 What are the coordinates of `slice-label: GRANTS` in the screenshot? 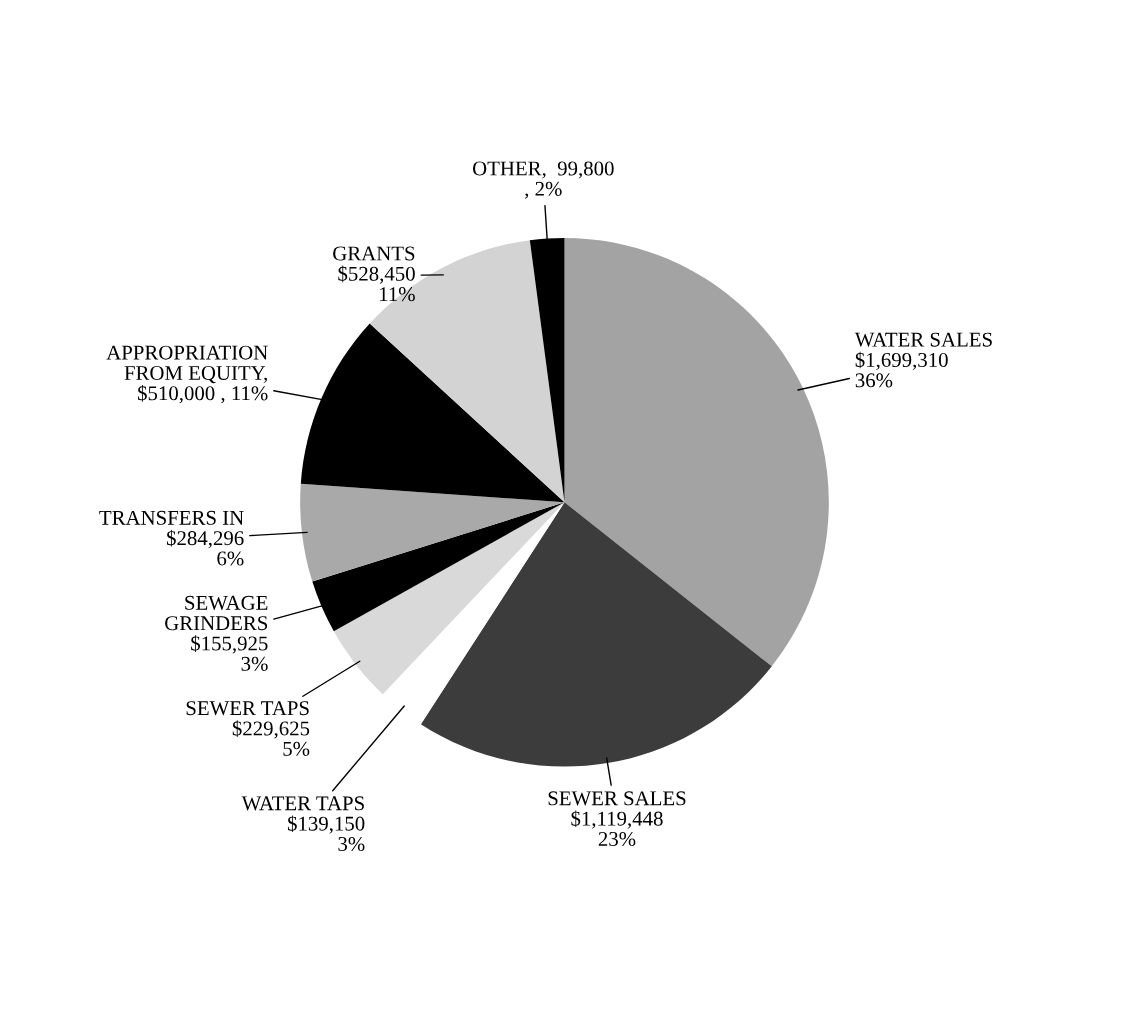 It's located at (374, 253).